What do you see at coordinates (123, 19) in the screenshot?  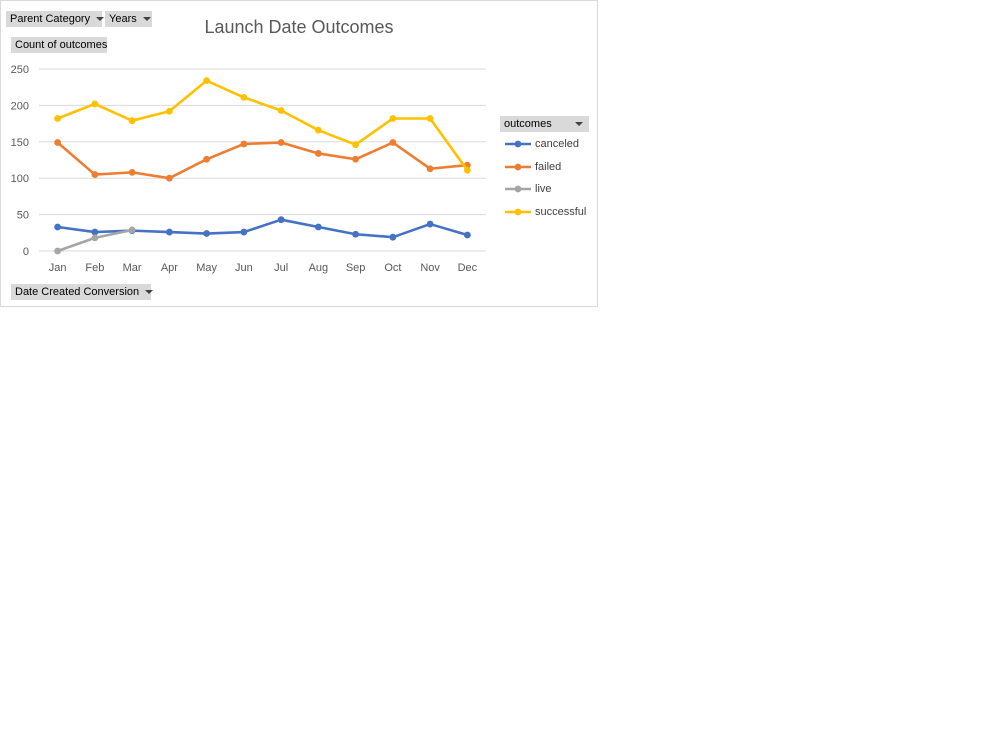 I see `years-label: Years` at bounding box center [123, 19].